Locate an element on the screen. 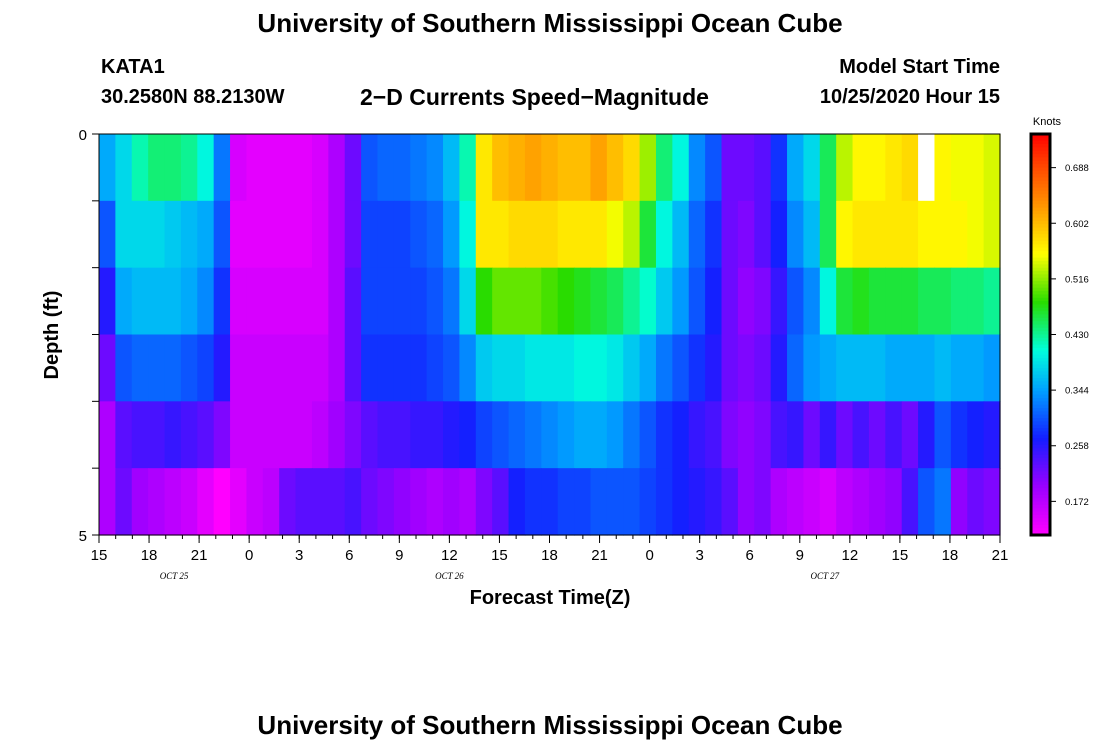 The height and width of the screenshot is (750, 1100). x-axis-label: Forecast Time(Z) is located at coordinates (550, 598).